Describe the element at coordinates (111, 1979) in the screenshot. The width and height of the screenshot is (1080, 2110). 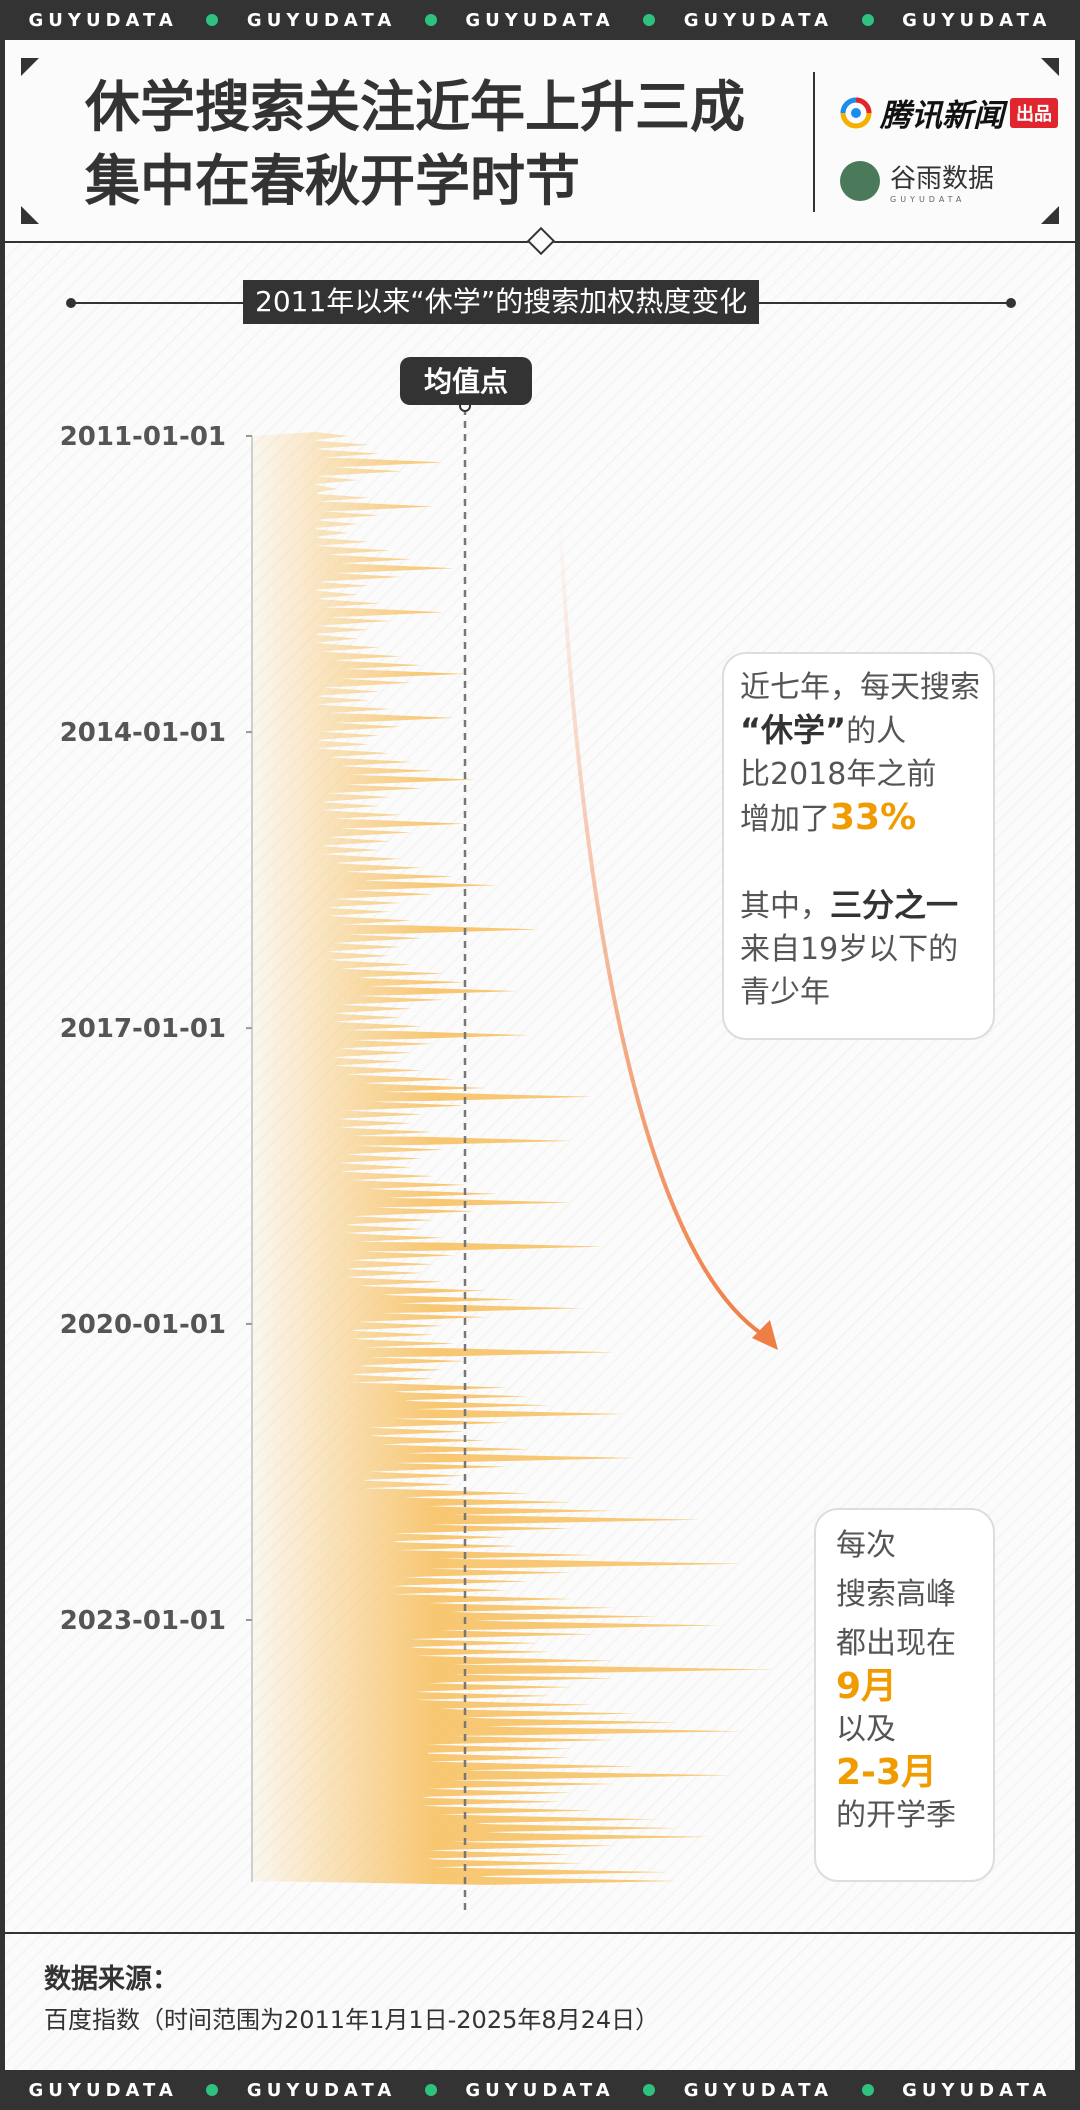
I see `source-title: 数据来源：` at that location.